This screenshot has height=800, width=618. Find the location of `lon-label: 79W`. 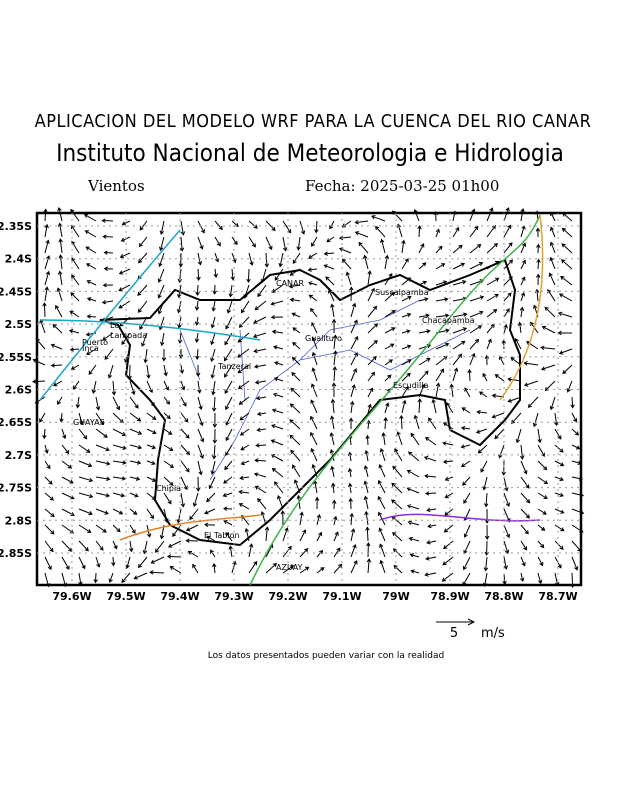

lon-label: 79W is located at coordinates (395, 596).